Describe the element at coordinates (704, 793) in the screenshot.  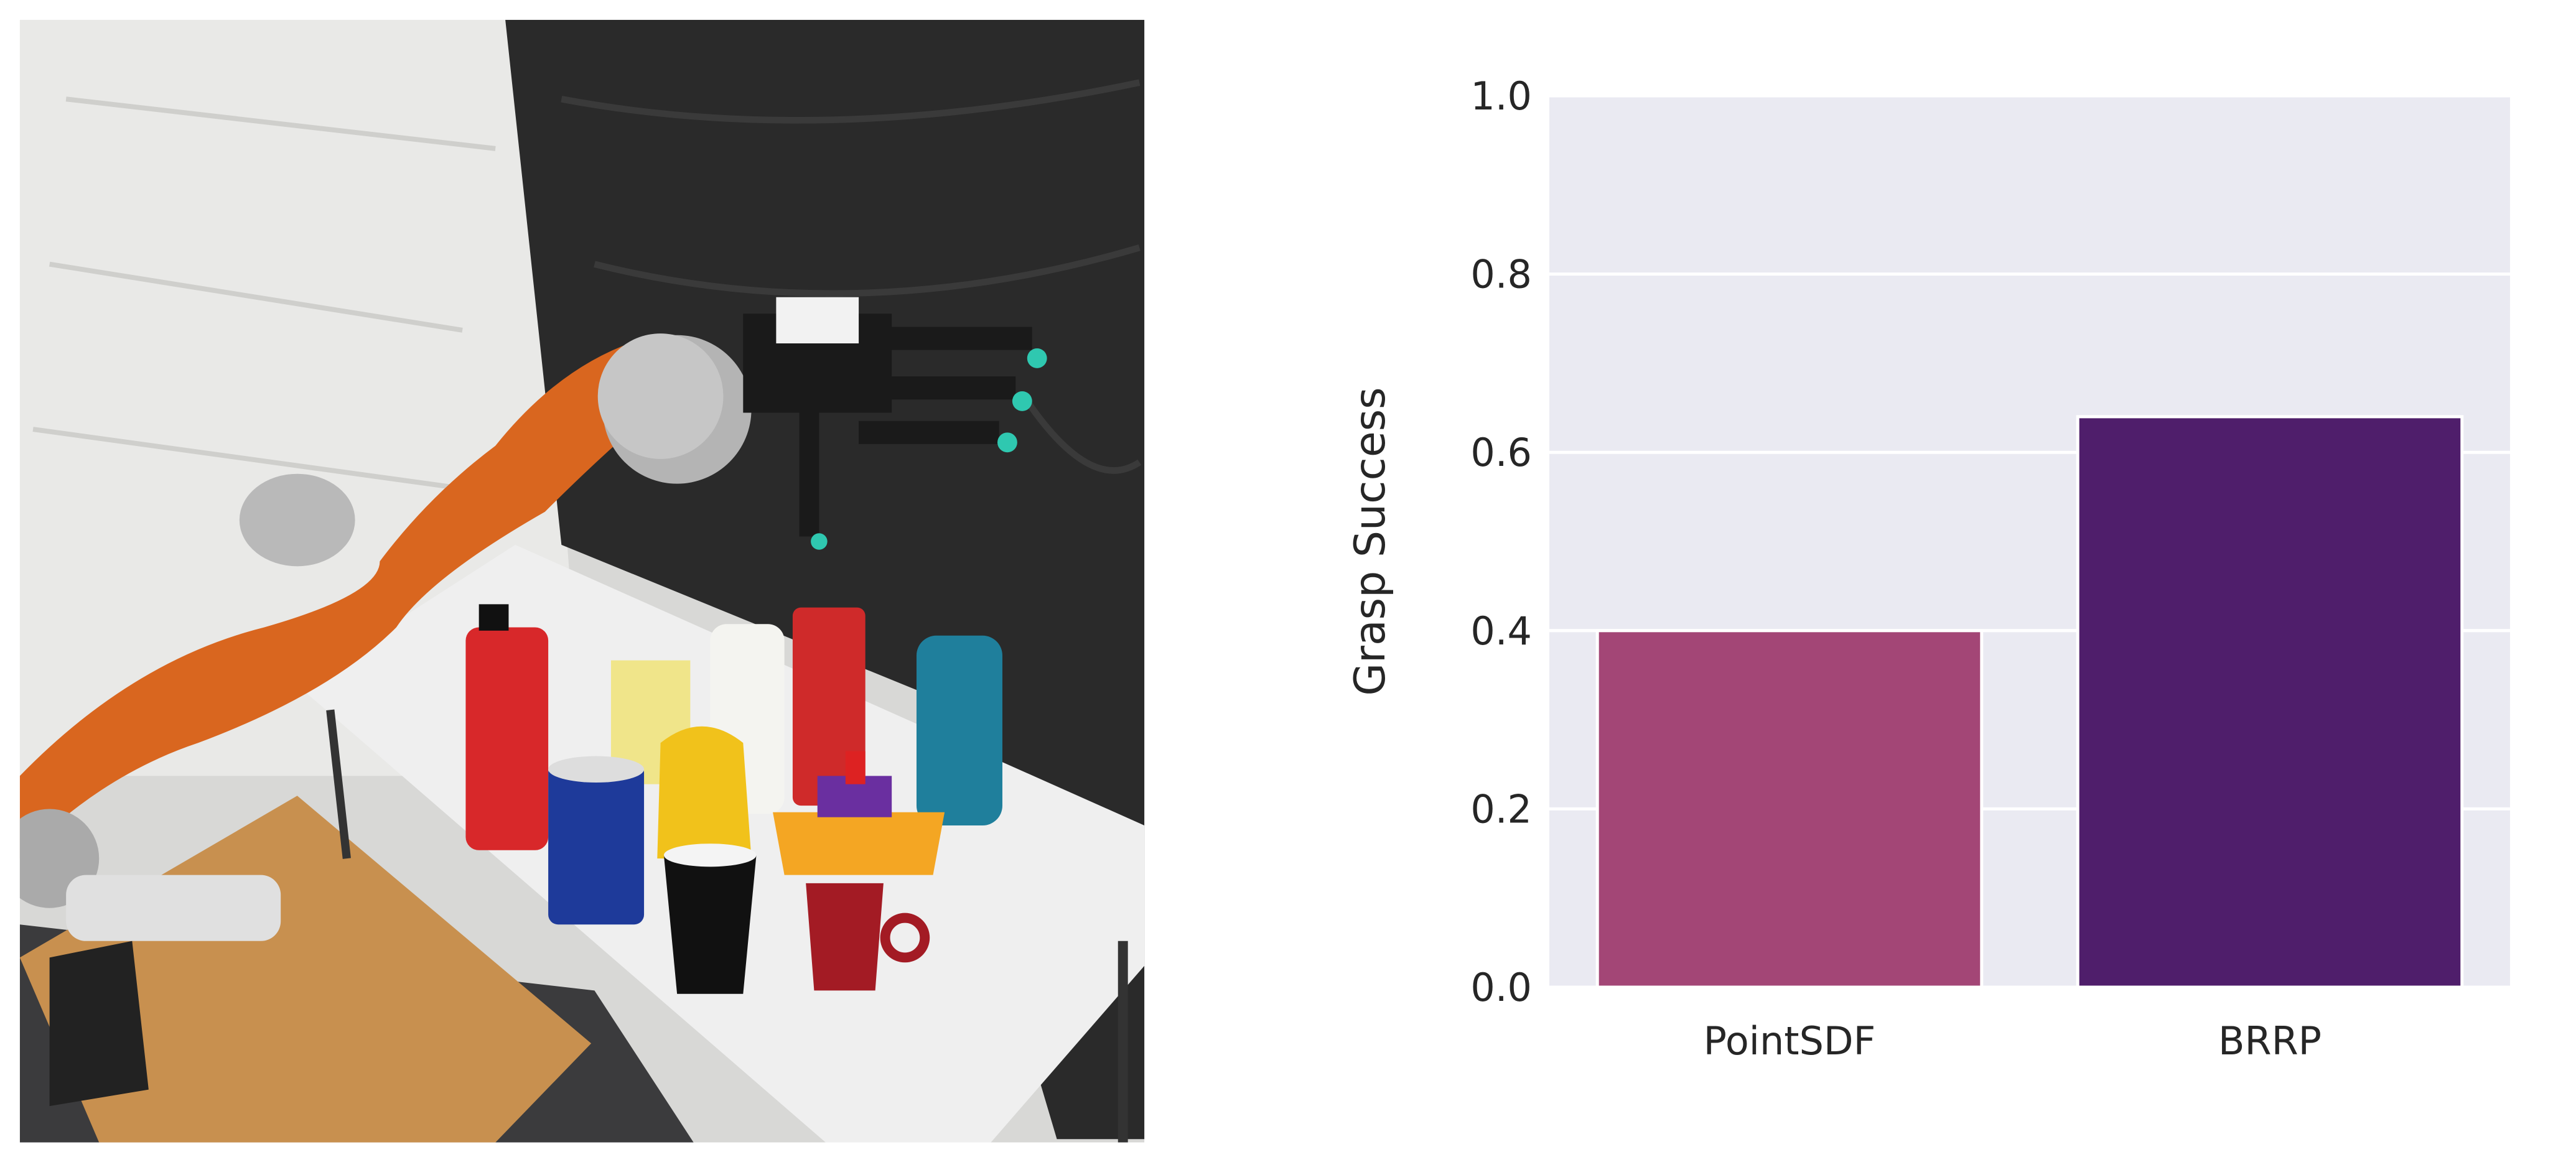
I see `mustard-bottle` at that location.